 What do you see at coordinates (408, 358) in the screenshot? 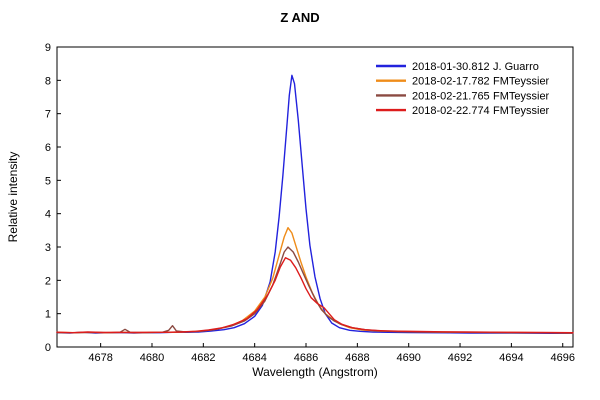
I see `x-tick-label: 4690` at bounding box center [408, 358].